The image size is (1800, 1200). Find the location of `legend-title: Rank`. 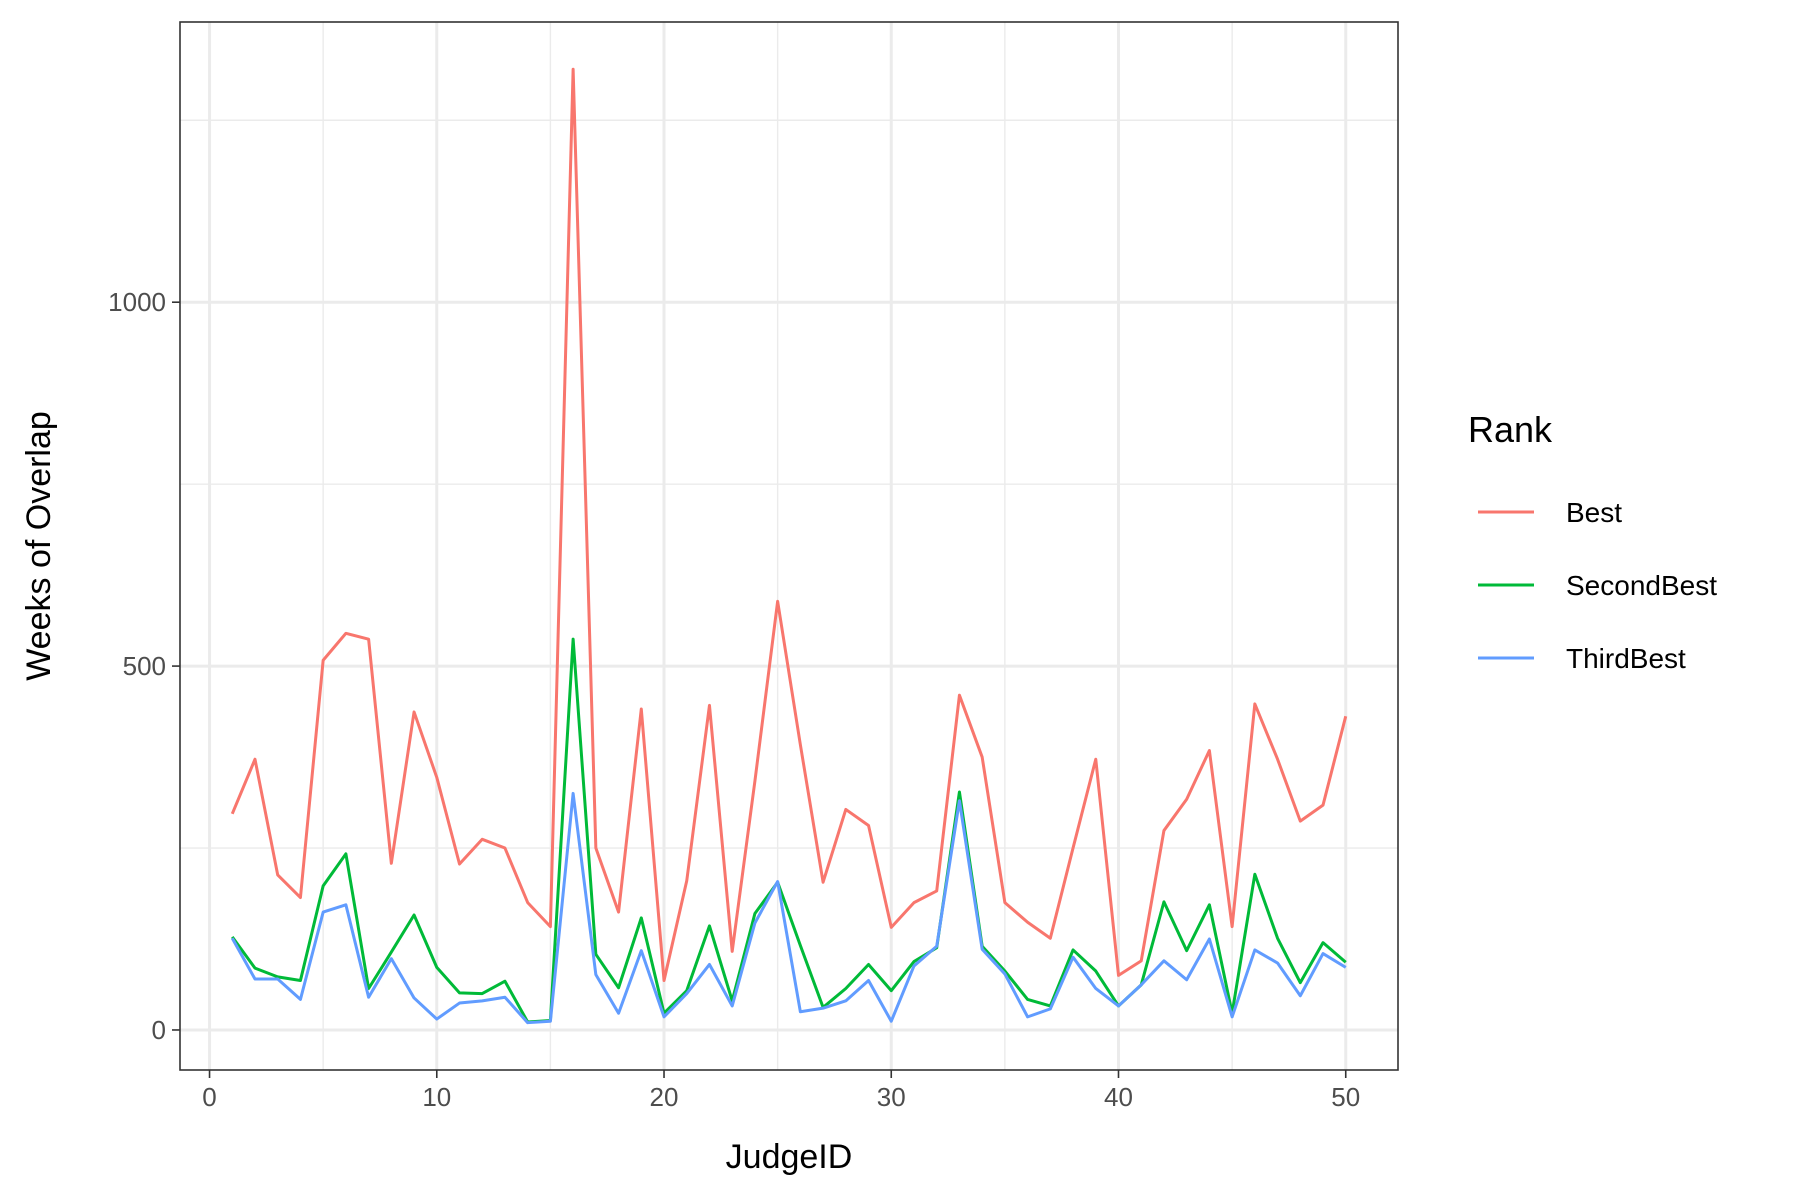

legend-title: Rank is located at coordinates (1510, 429).